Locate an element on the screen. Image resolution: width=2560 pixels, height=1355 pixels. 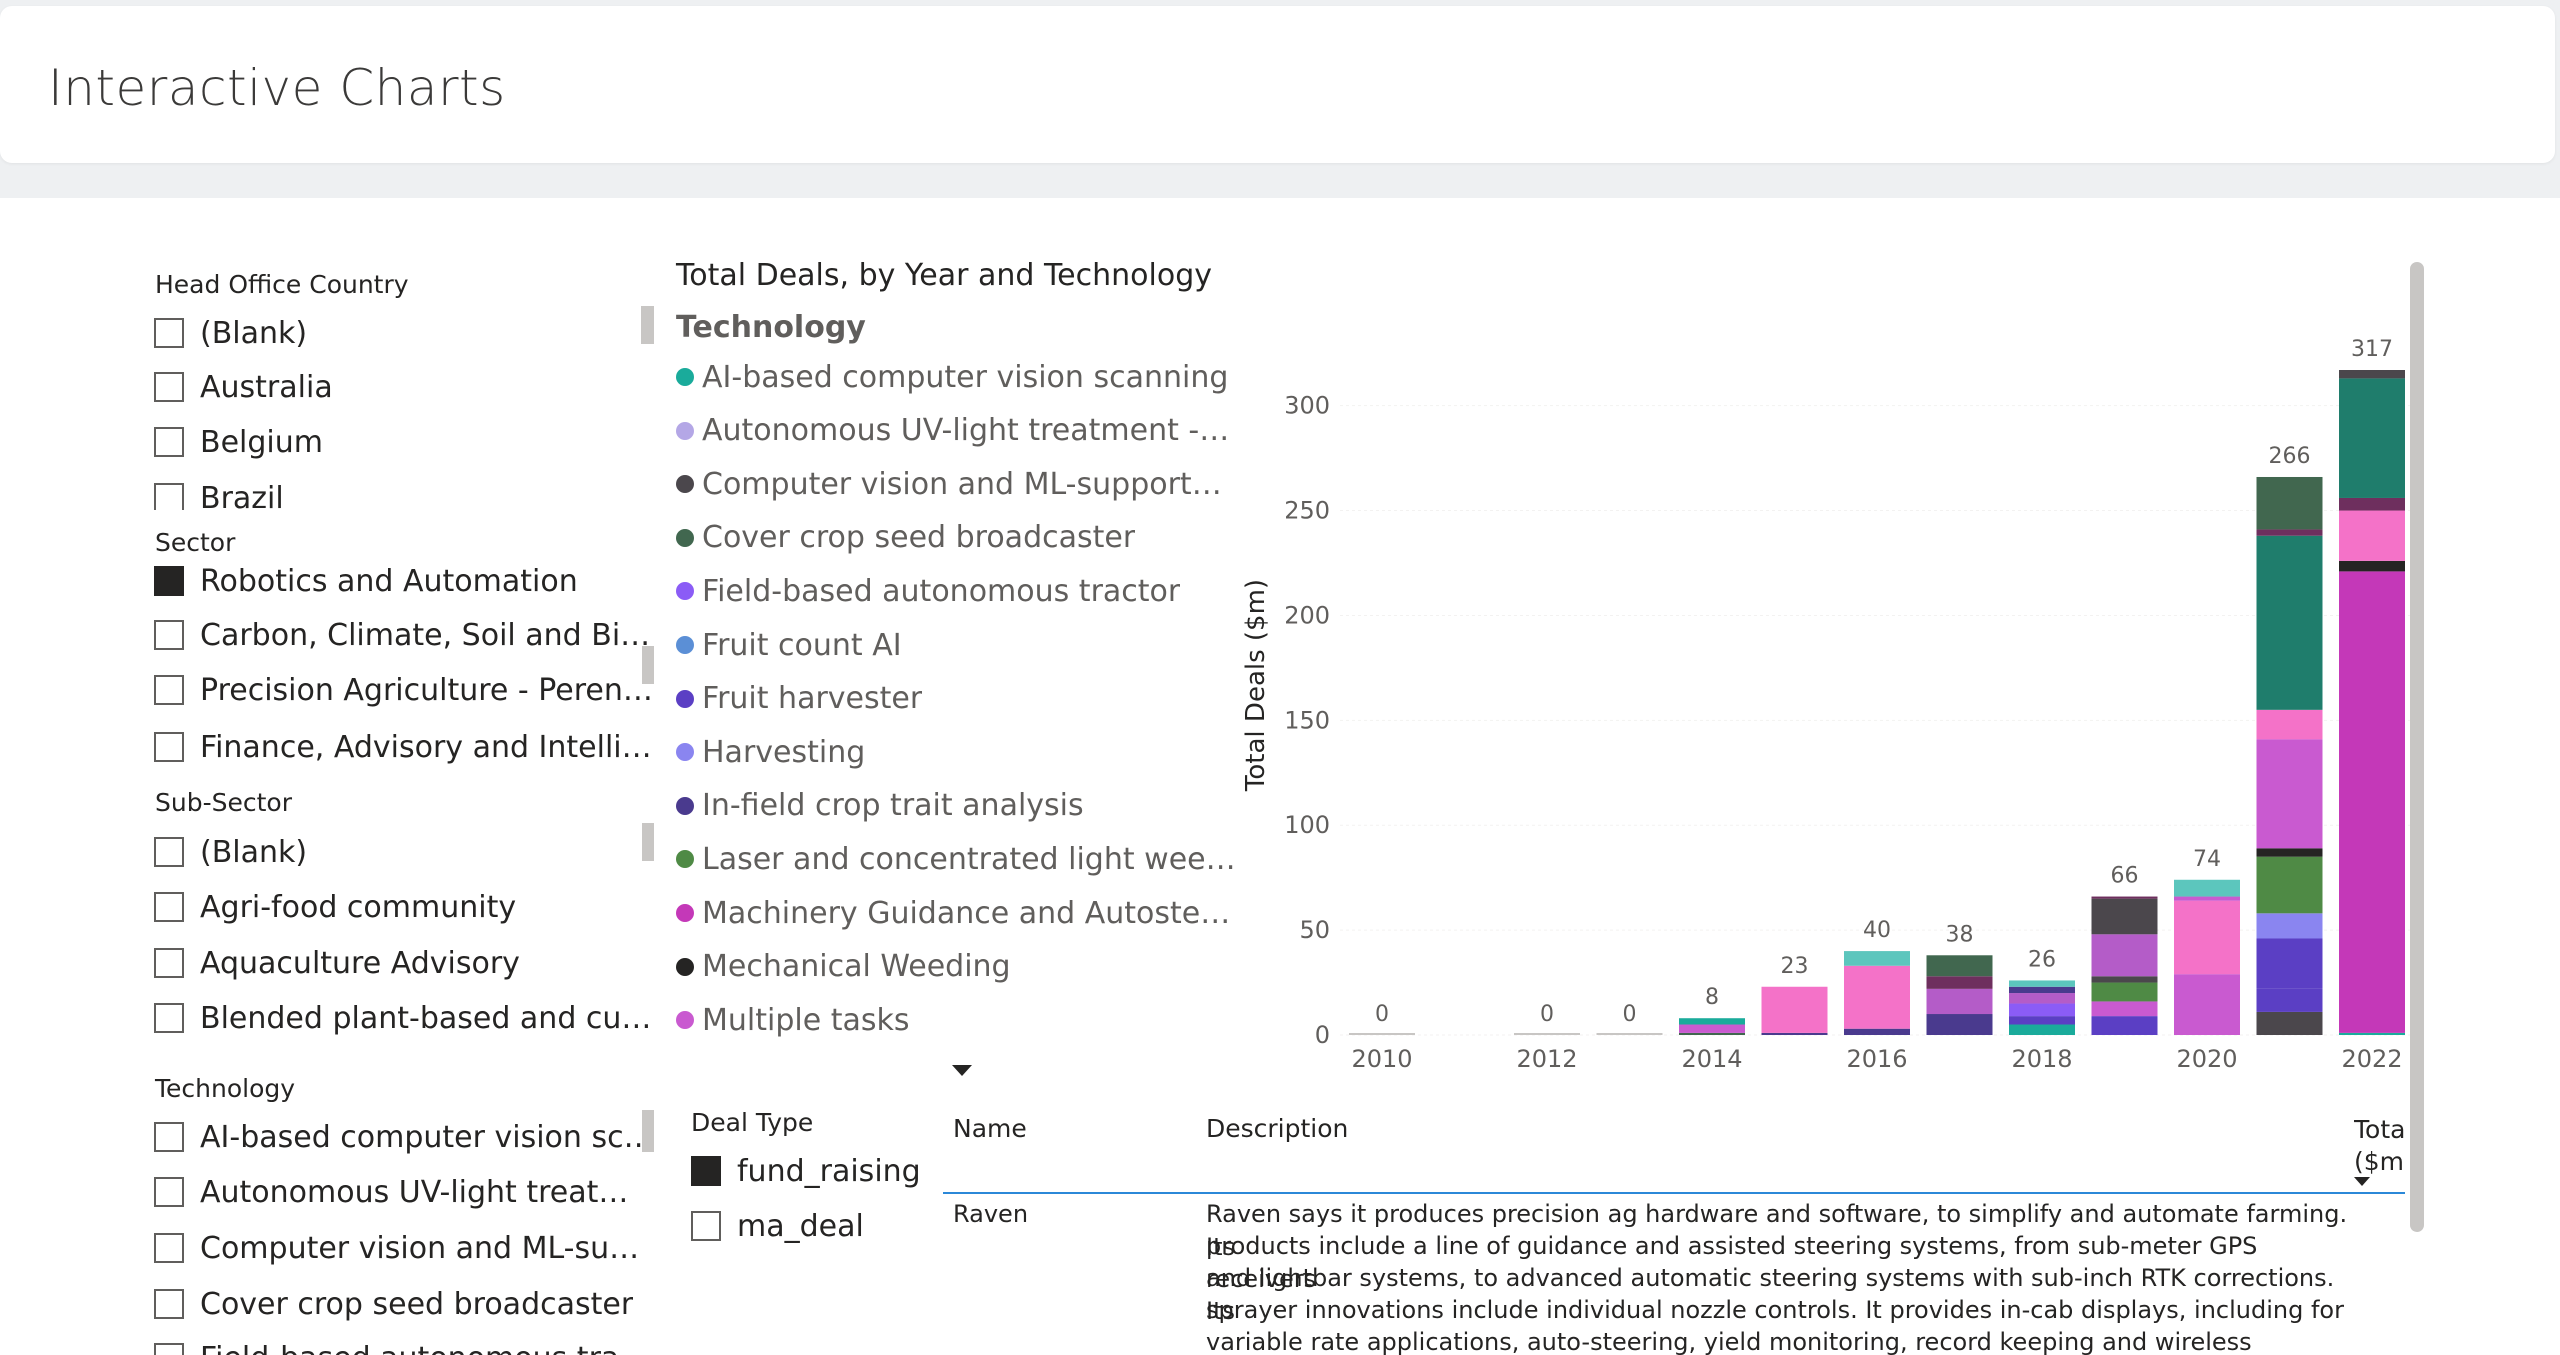
legend-item: Multiple tasks is located at coordinates (956, 1020).